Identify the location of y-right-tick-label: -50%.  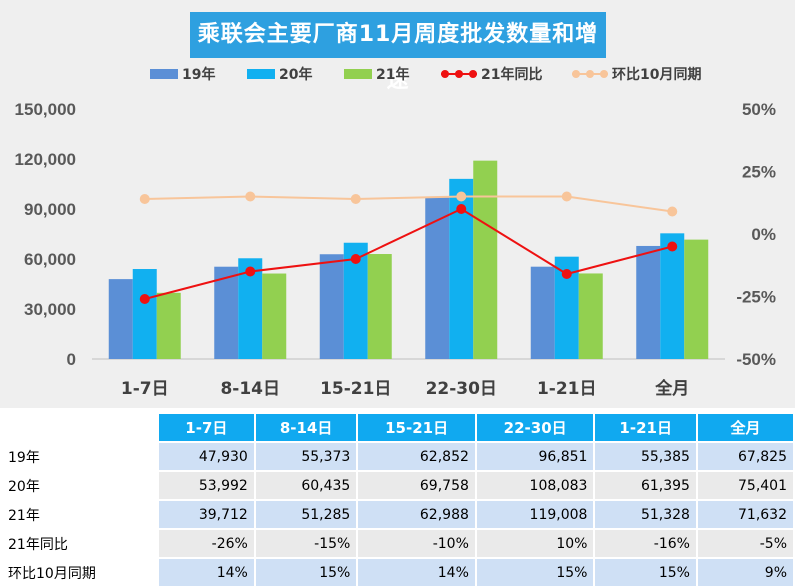
(756, 359).